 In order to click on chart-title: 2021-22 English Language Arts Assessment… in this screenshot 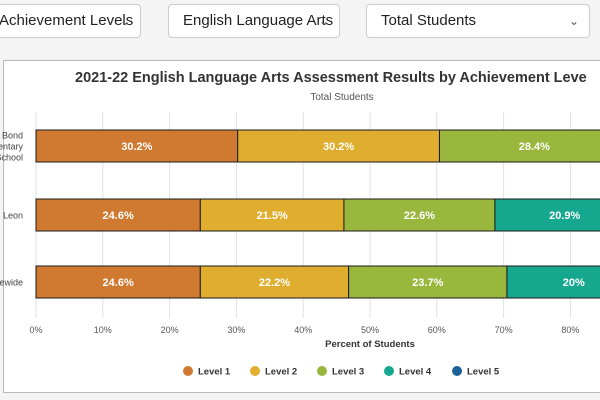, I will do `click(331, 78)`.